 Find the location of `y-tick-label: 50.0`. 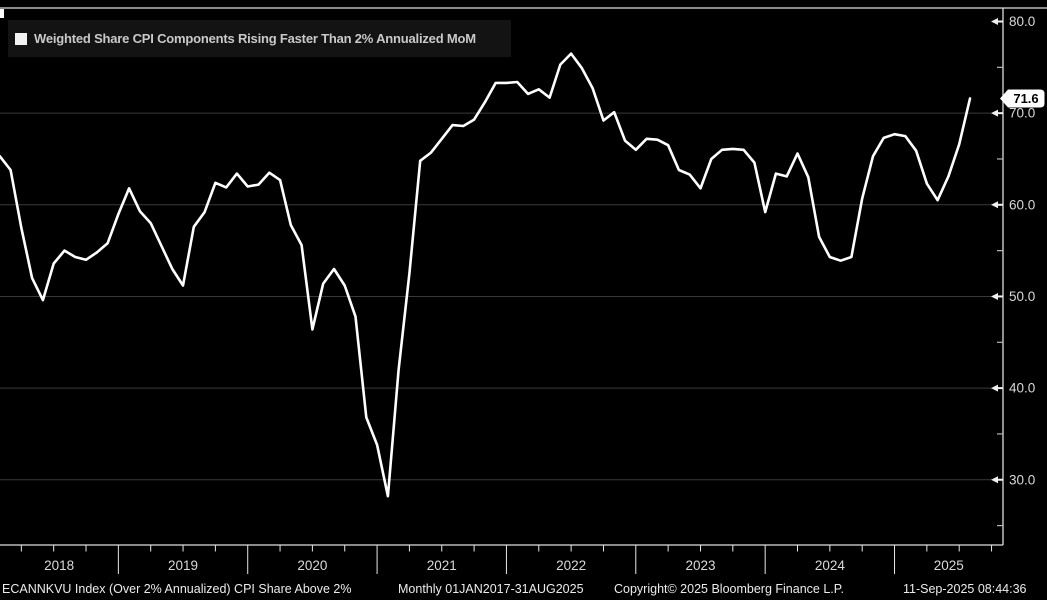

y-tick-label: 50.0 is located at coordinates (1022, 296).